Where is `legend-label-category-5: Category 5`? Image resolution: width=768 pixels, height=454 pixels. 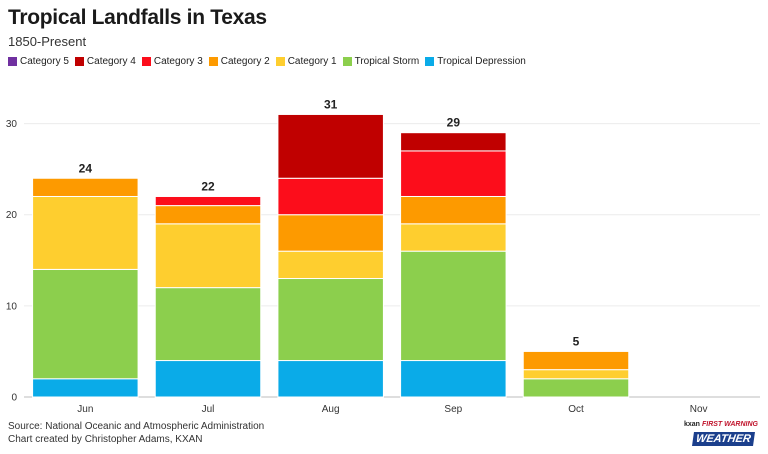 legend-label-category-5: Category 5 is located at coordinates (44, 61).